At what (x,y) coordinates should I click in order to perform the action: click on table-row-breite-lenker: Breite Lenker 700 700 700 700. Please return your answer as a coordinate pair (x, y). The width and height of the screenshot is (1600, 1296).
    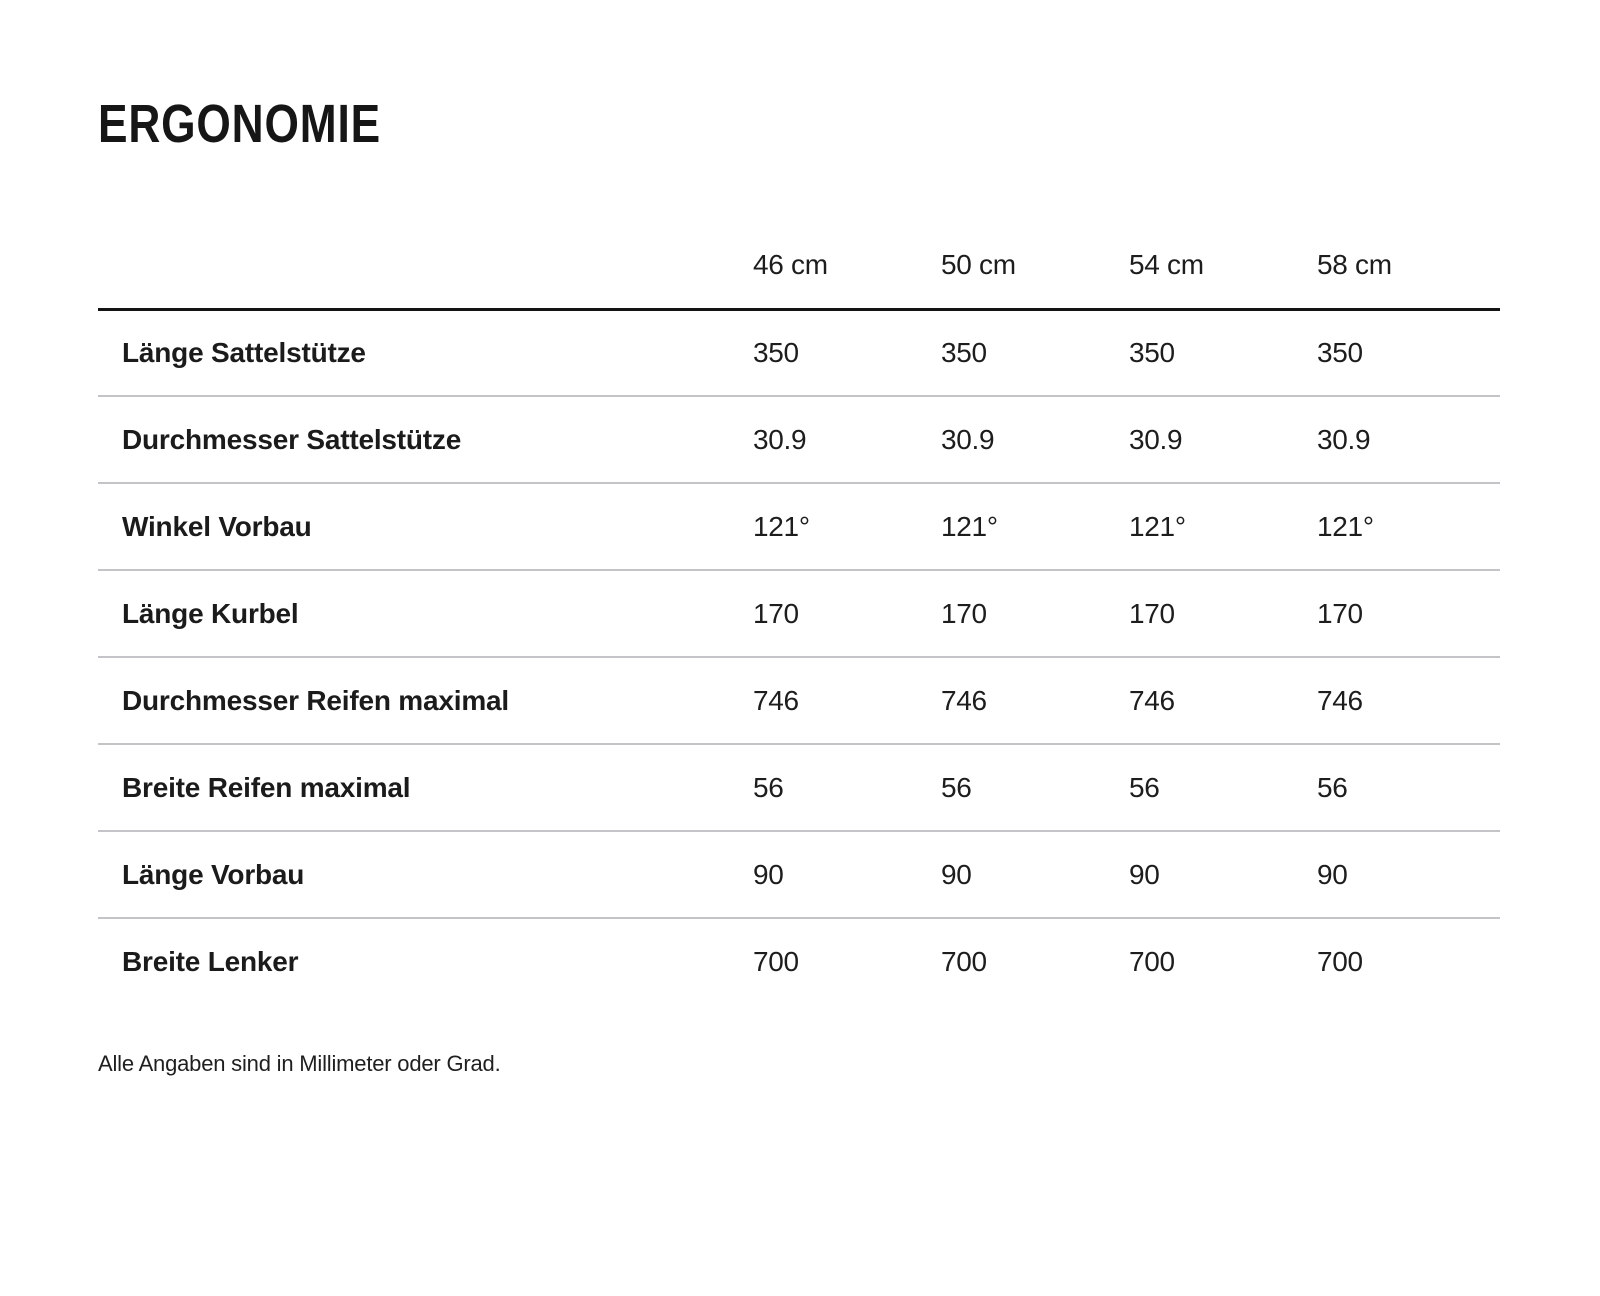
    Looking at the image, I should click on (799, 961).